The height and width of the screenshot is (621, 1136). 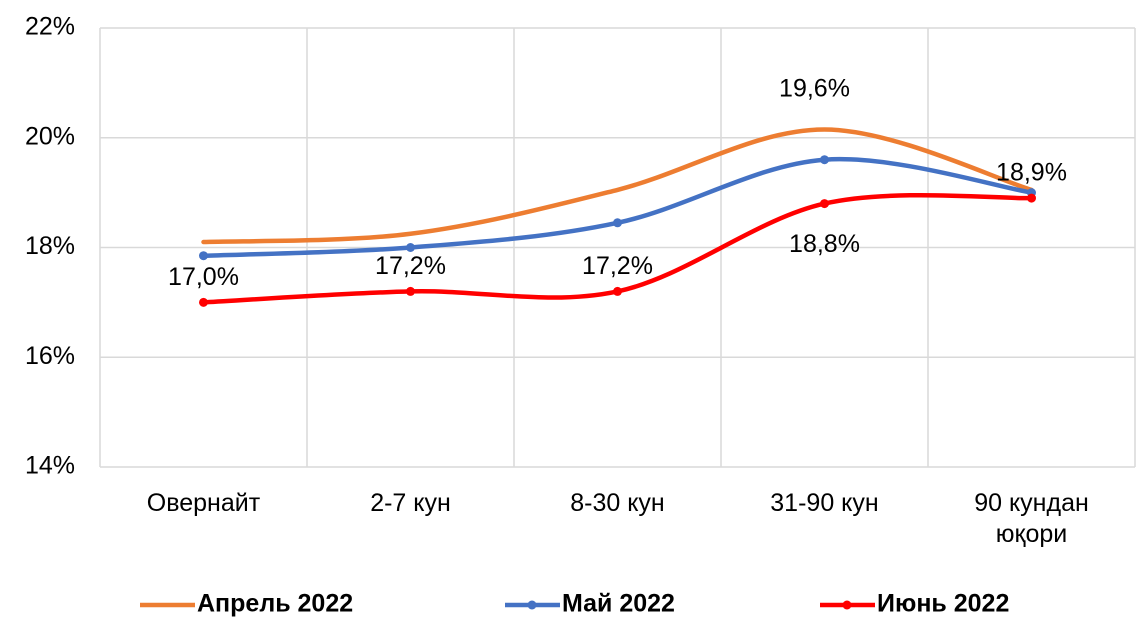 What do you see at coordinates (50, 136) in the screenshot?
I see `y-tick-label: 20%` at bounding box center [50, 136].